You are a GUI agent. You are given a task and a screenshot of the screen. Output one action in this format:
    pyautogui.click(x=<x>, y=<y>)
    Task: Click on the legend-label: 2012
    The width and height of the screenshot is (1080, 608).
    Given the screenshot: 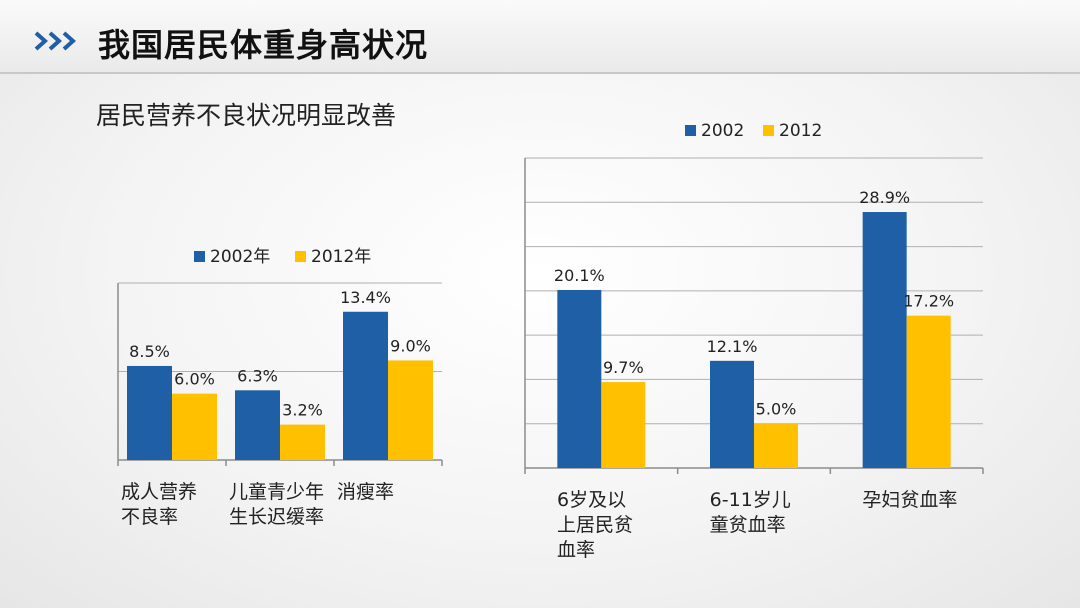 What is the action you would take?
    pyautogui.click(x=800, y=131)
    